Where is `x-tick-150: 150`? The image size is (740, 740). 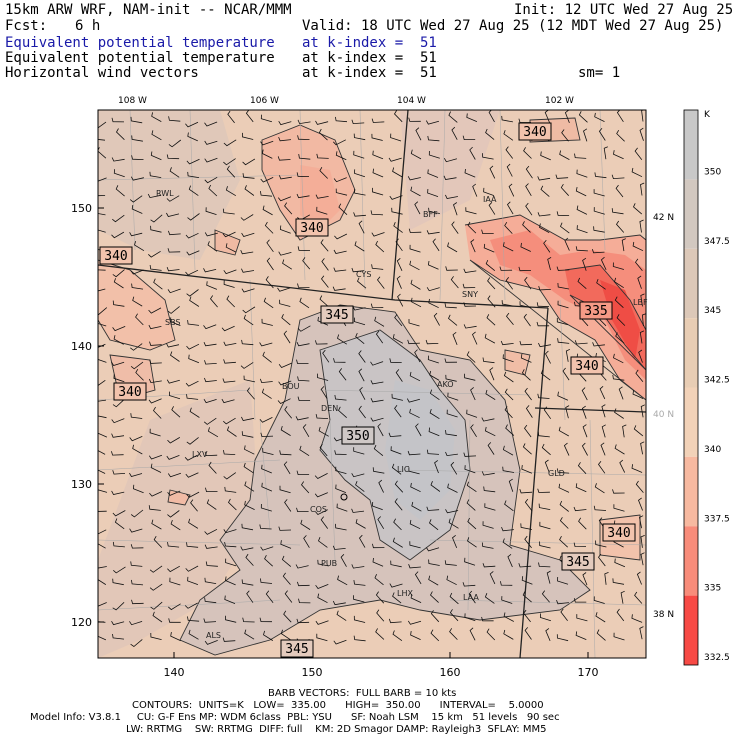 x-tick-150: 150 is located at coordinates (312, 672).